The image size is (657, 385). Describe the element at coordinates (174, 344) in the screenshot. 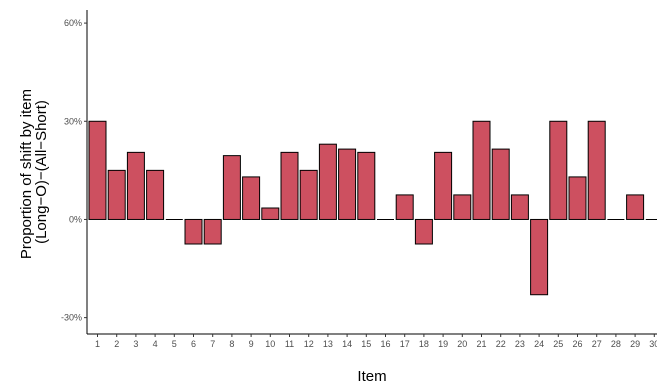

I see `x-tick-label: 5` at that location.